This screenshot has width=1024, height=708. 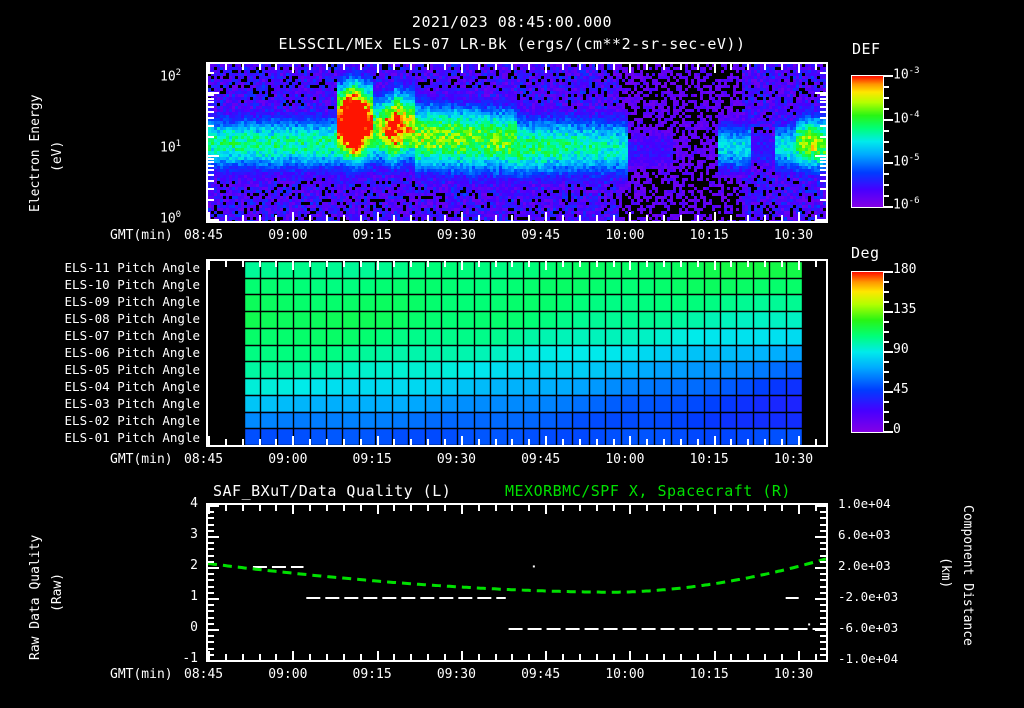 I want to click on quality-xtick-5: 10:00, so click(x=625, y=674).